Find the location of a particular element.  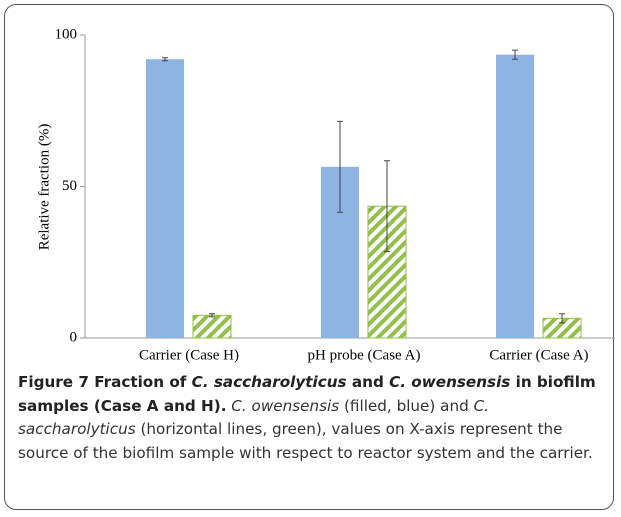

caption-text: in biofilm samples (Case A and H). is located at coordinates (307, 394).